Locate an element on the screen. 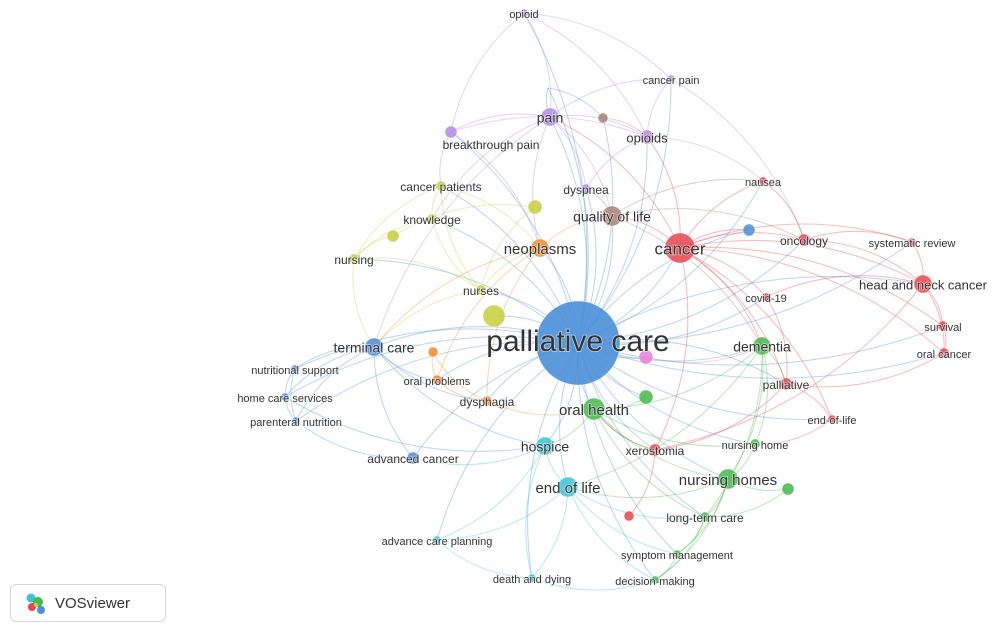 The width and height of the screenshot is (1003, 629). node-end-of-life is located at coordinates (568, 487).